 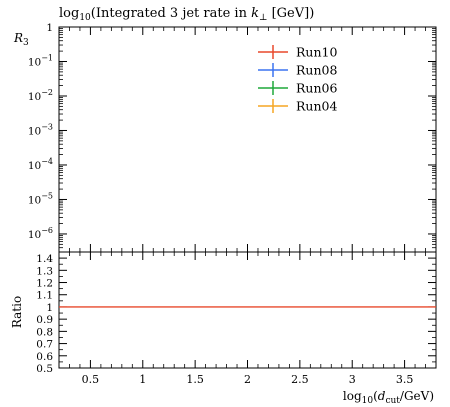 I want to click on legend: Run10 Run08 Run06 Run04, so click(x=297, y=79).